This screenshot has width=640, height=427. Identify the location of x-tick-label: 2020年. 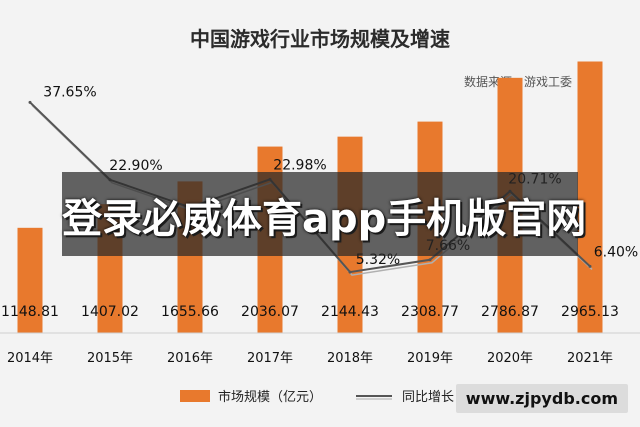
(510, 358).